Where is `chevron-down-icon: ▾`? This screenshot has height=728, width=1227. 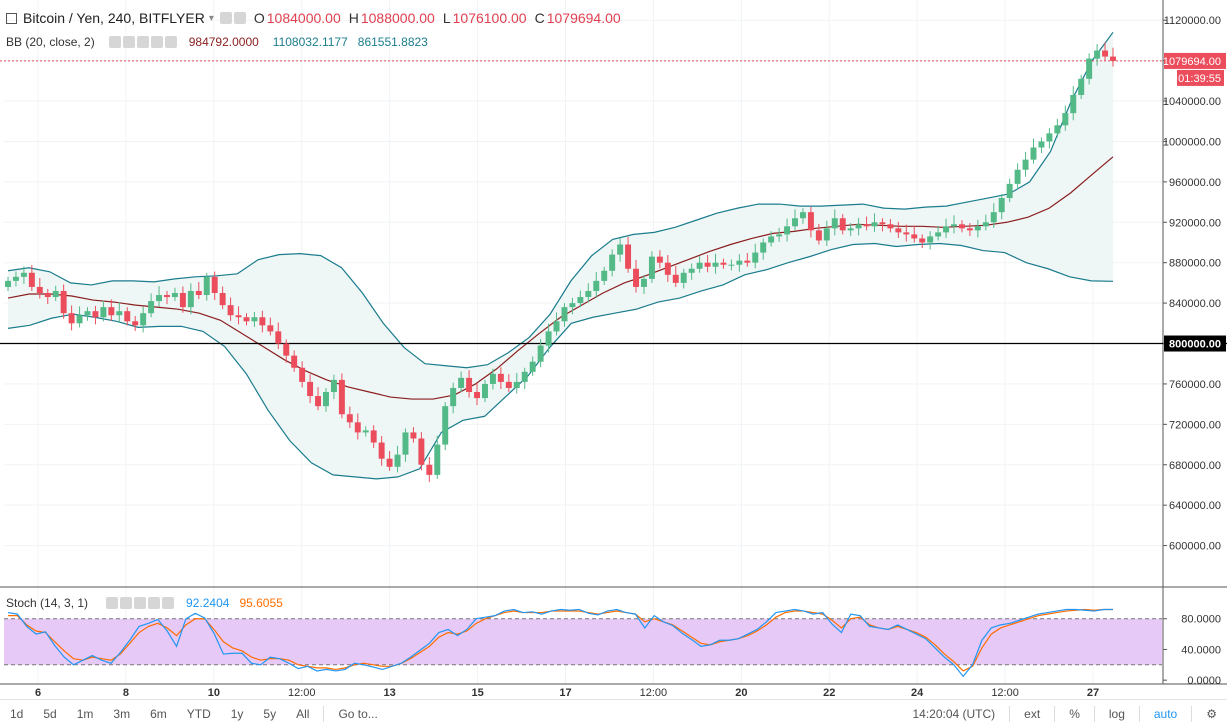
chevron-down-icon: ▾ is located at coordinates (211, 18).